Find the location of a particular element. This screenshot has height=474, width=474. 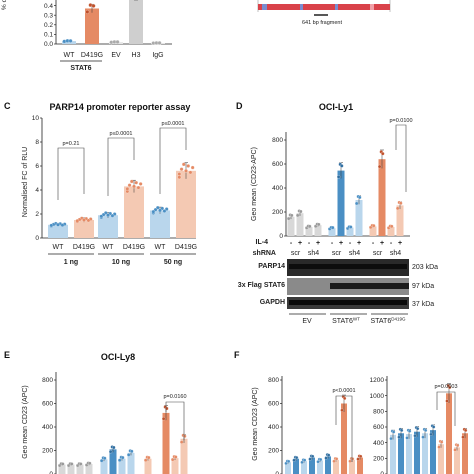

panel-f-left-tick-label: 200 is located at coordinates (273, 451).